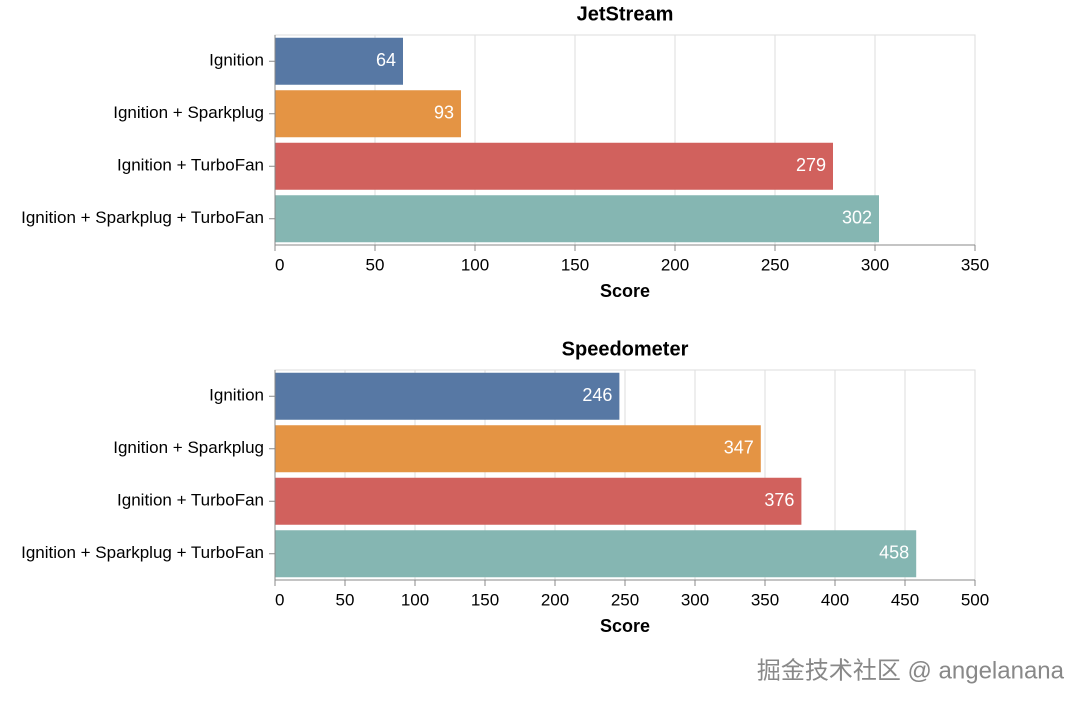  What do you see at coordinates (444, 113) in the screenshot?
I see `value-label: 93` at bounding box center [444, 113].